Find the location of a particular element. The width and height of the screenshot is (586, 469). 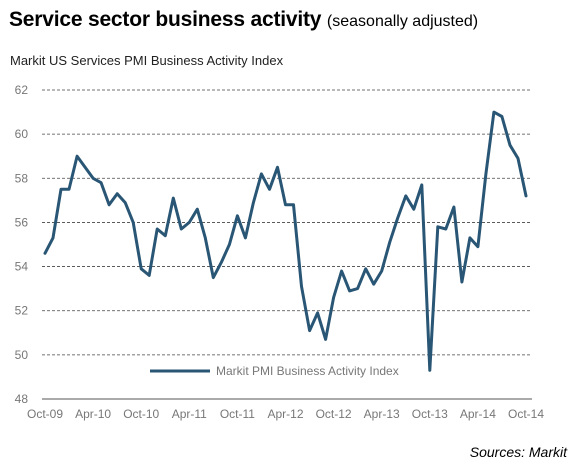

x-tick-label: Oct-13 is located at coordinates (430, 414).